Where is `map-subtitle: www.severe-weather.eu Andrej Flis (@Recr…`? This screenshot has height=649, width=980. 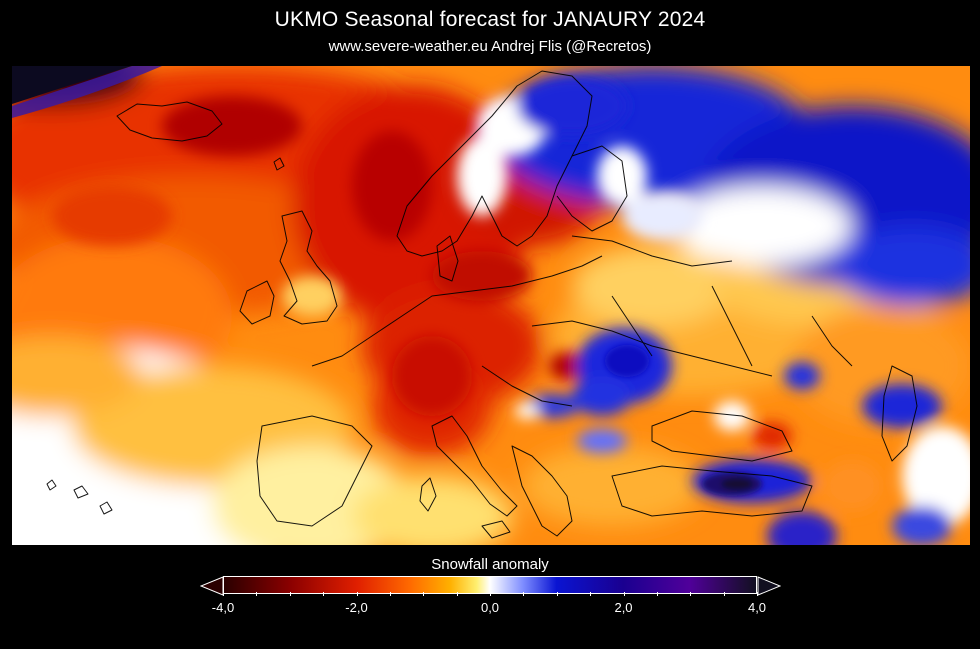
map-subtitle: www.severe-weather.eu Andrej Flis (@Recr… is located at coordinates (490, 46).